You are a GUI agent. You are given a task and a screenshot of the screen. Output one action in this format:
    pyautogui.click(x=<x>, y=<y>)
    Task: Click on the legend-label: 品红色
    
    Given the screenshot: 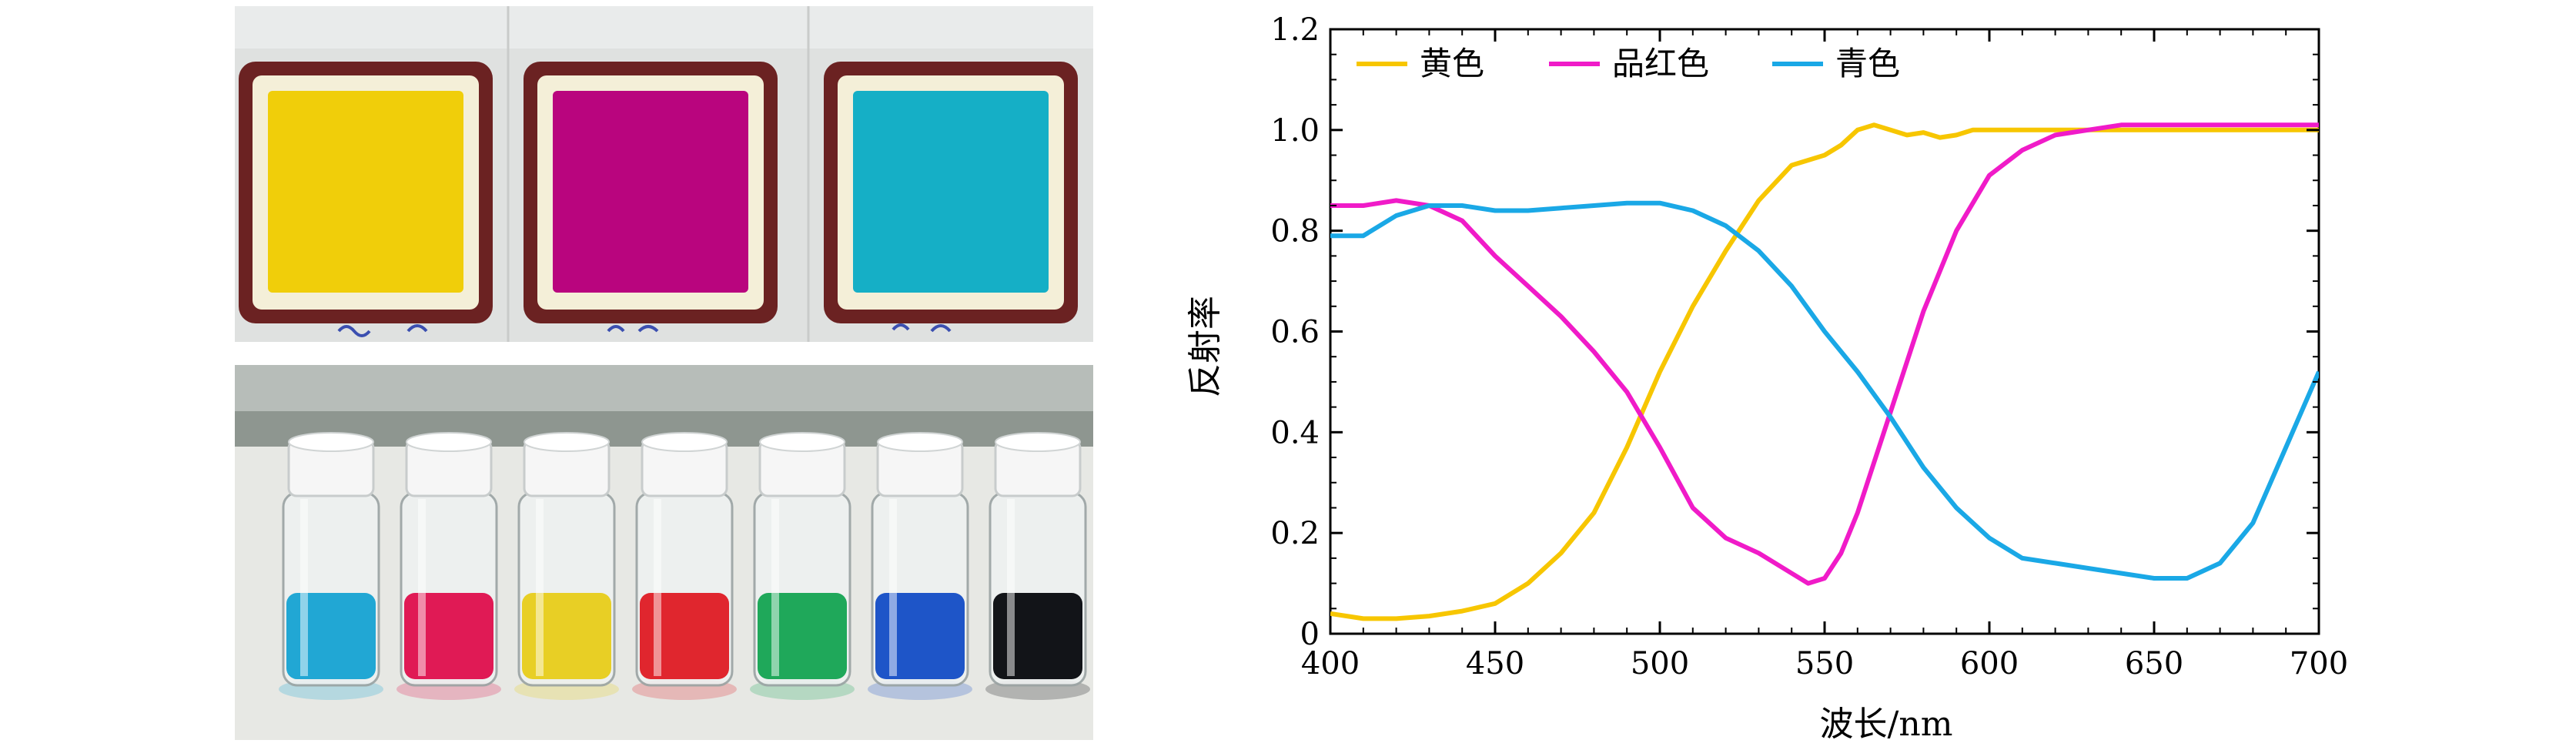 What is the action you would take?
    pyautogui.click(x=1661, y=63)
    